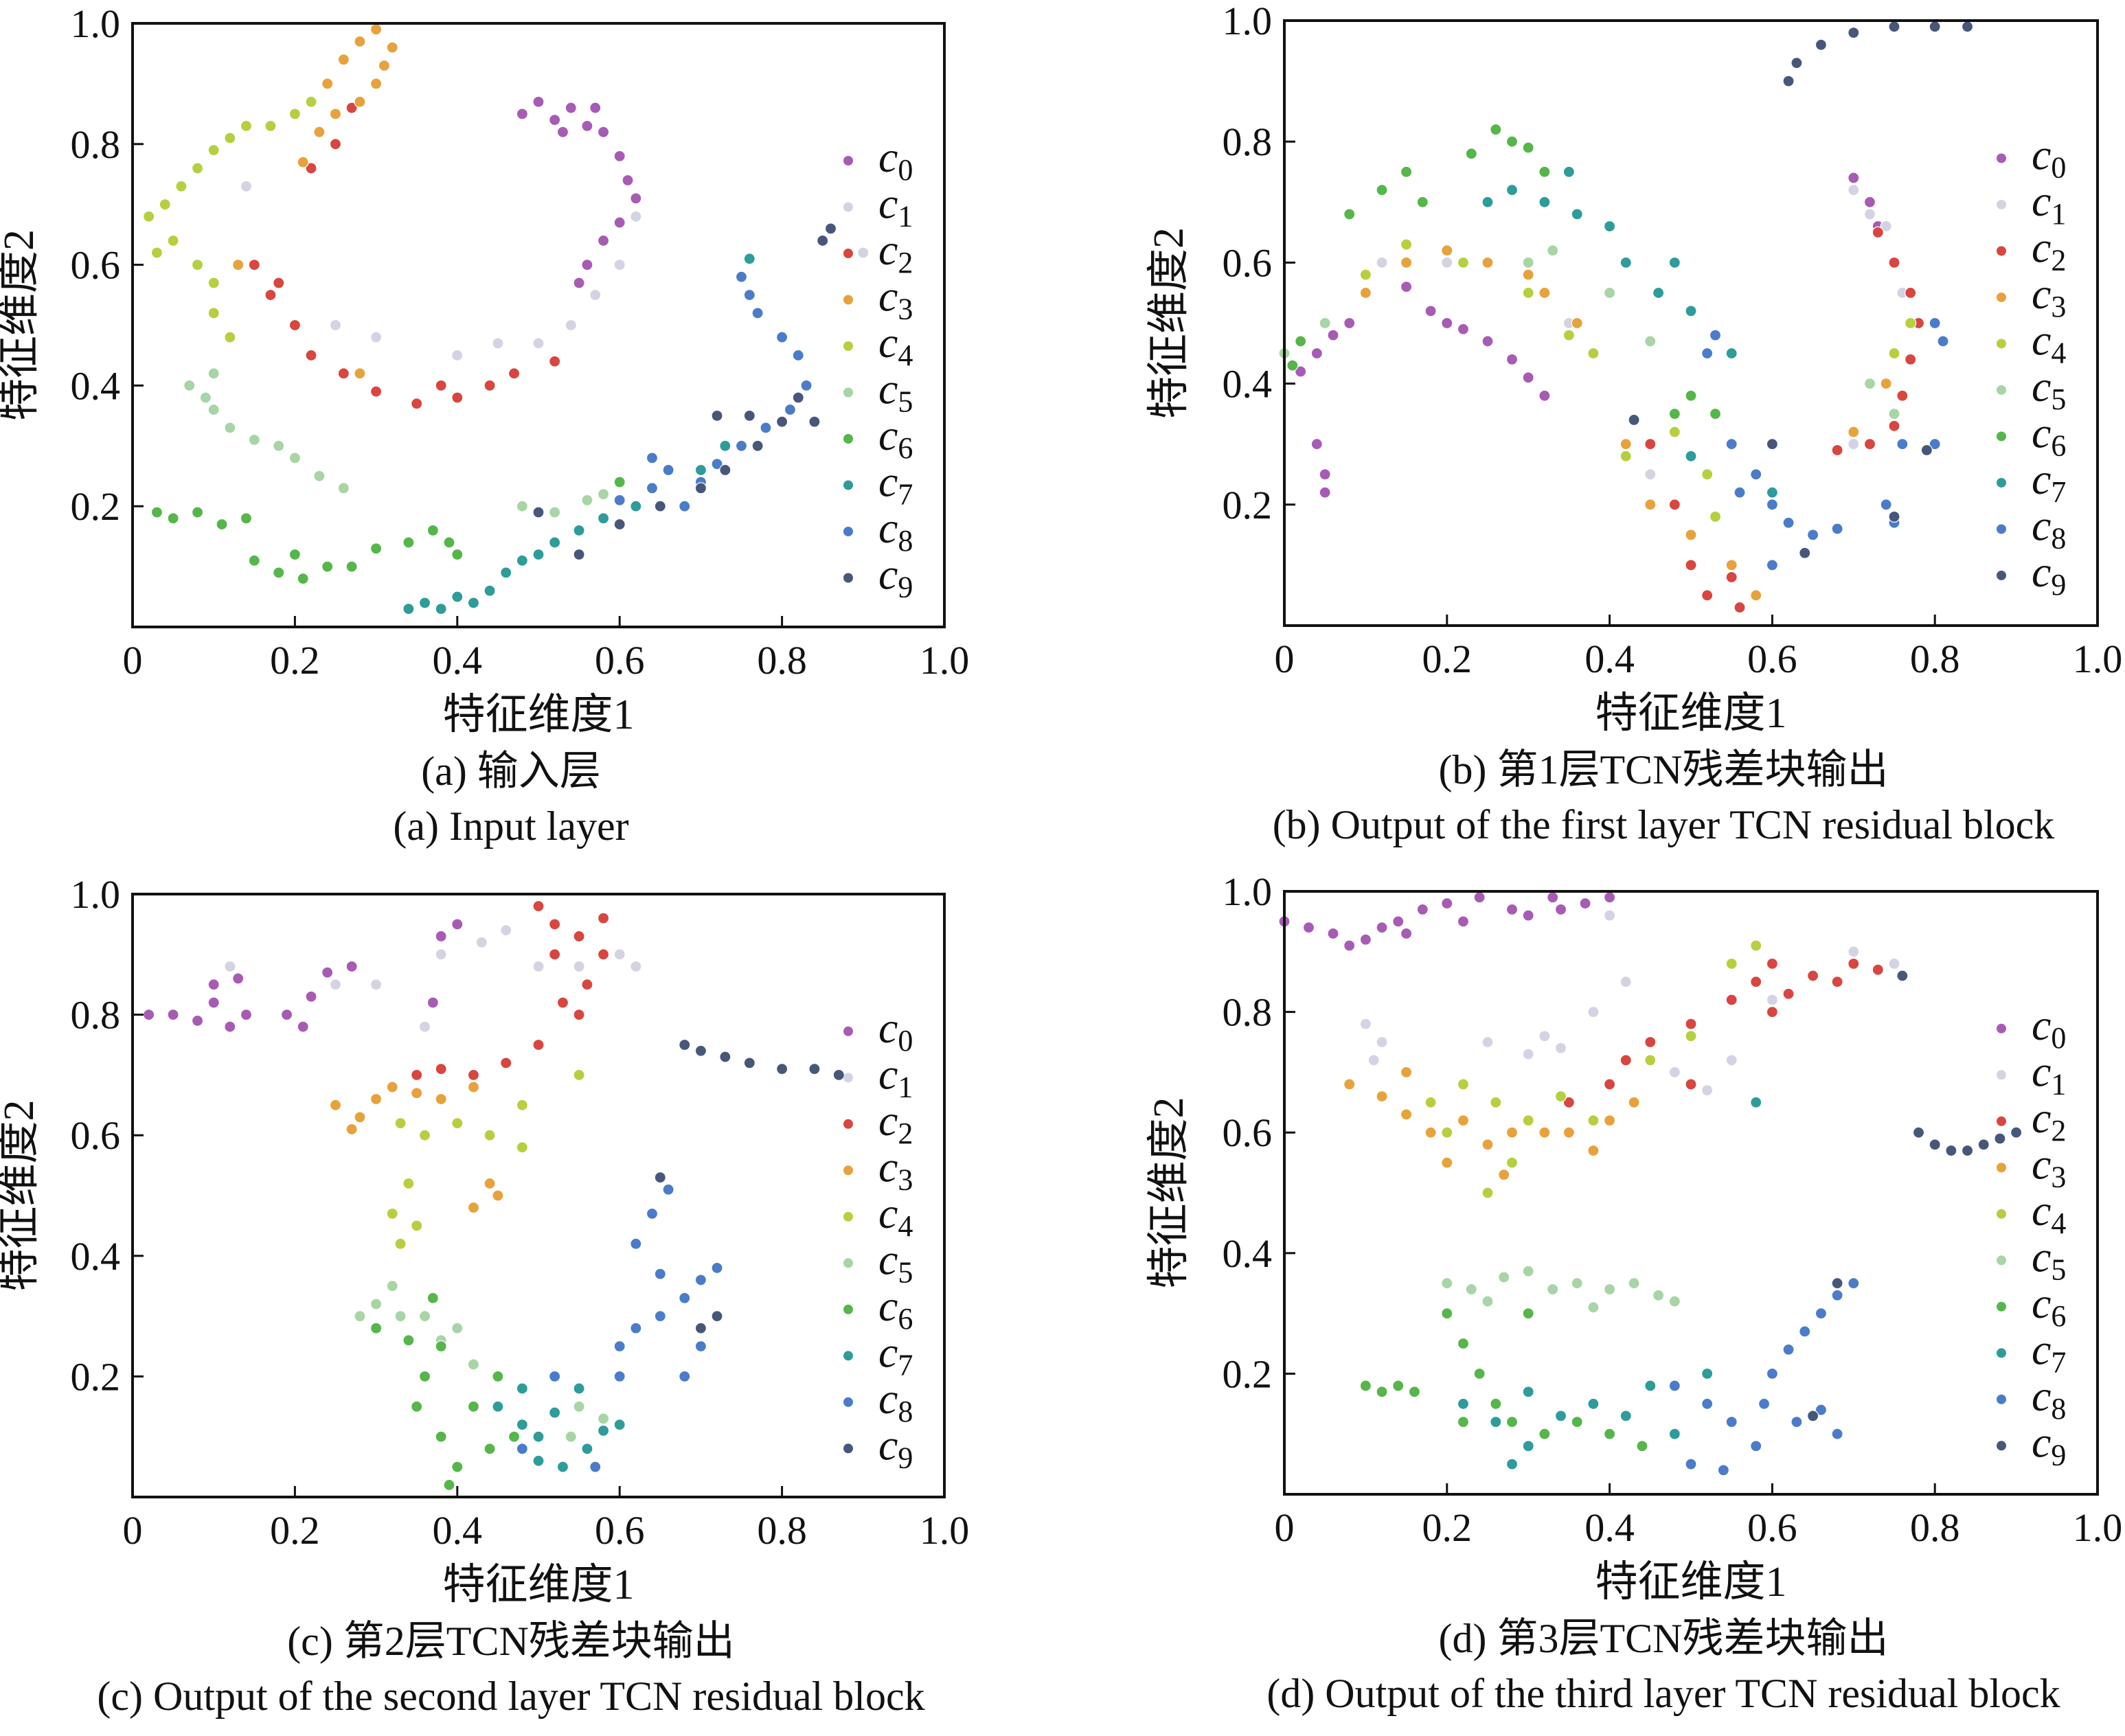 The image size is (2125, 1736). I want to click on y-tick-label: 0.8, so click(1248, 1012).